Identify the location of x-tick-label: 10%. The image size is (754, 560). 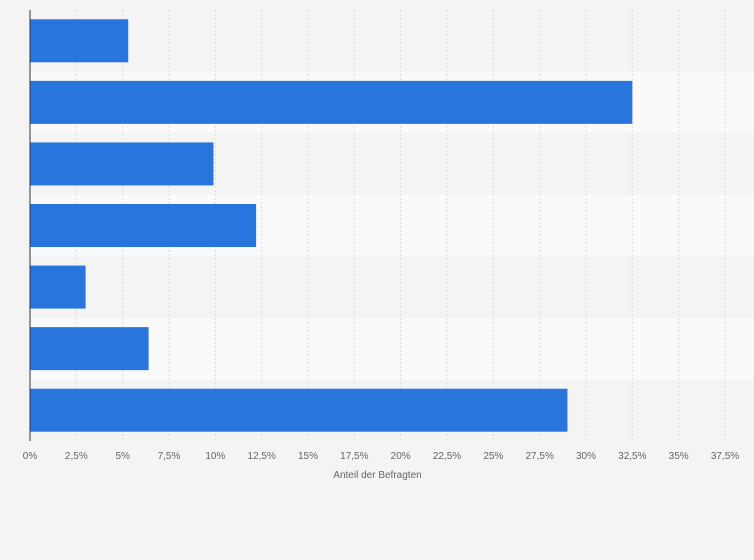
(215, 456).